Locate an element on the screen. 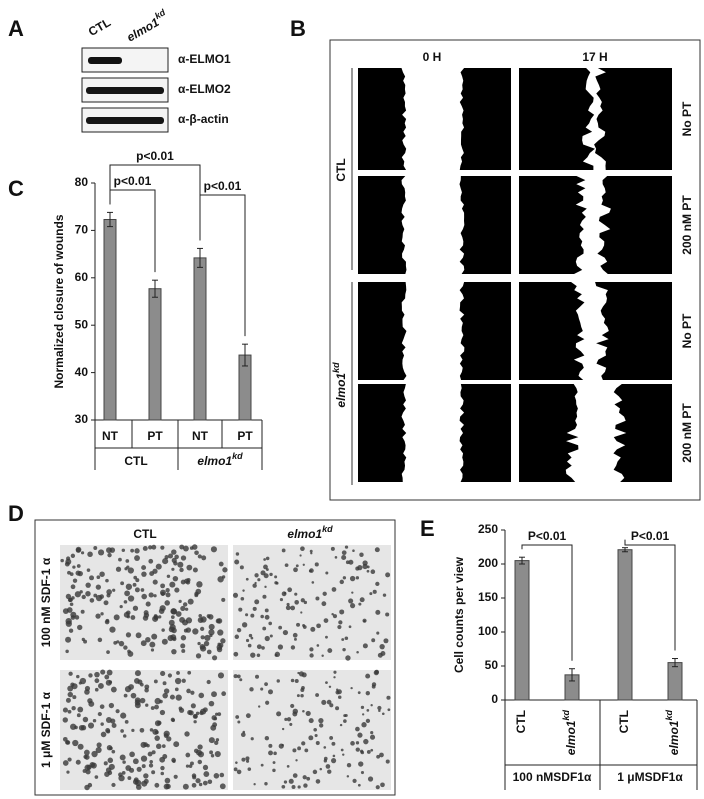 Image resolution: width=704 pixels, height=799 pixels. lane-label-text: CTL is located at coordinates (99, 27).